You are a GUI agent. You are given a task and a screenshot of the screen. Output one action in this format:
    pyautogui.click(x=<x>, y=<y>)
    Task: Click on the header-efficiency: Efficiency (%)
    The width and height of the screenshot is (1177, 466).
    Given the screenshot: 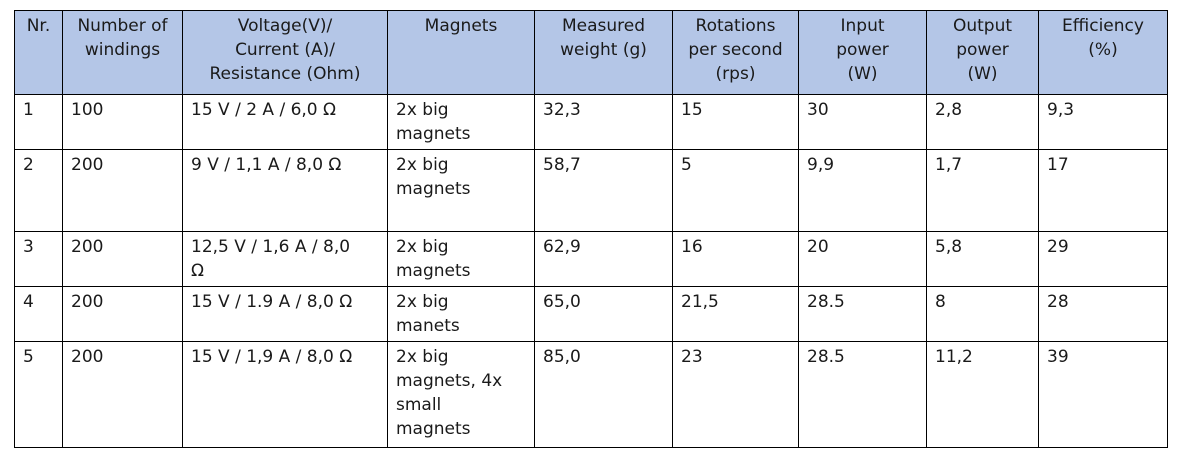 What is the action you would take?
    pyautogui.click(x=1103, y=52)
    